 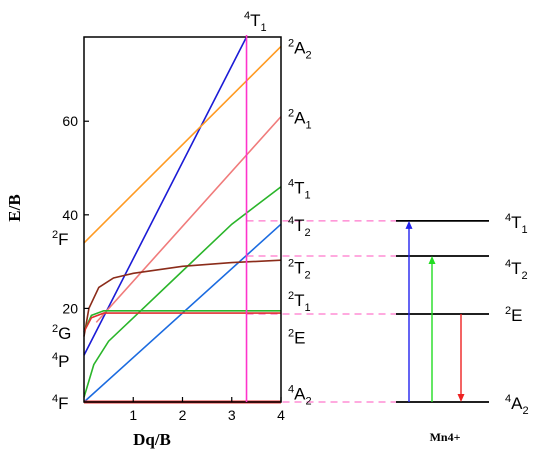 I want to click on right-term-label-2E: 2E, so click(x=296, y=337).